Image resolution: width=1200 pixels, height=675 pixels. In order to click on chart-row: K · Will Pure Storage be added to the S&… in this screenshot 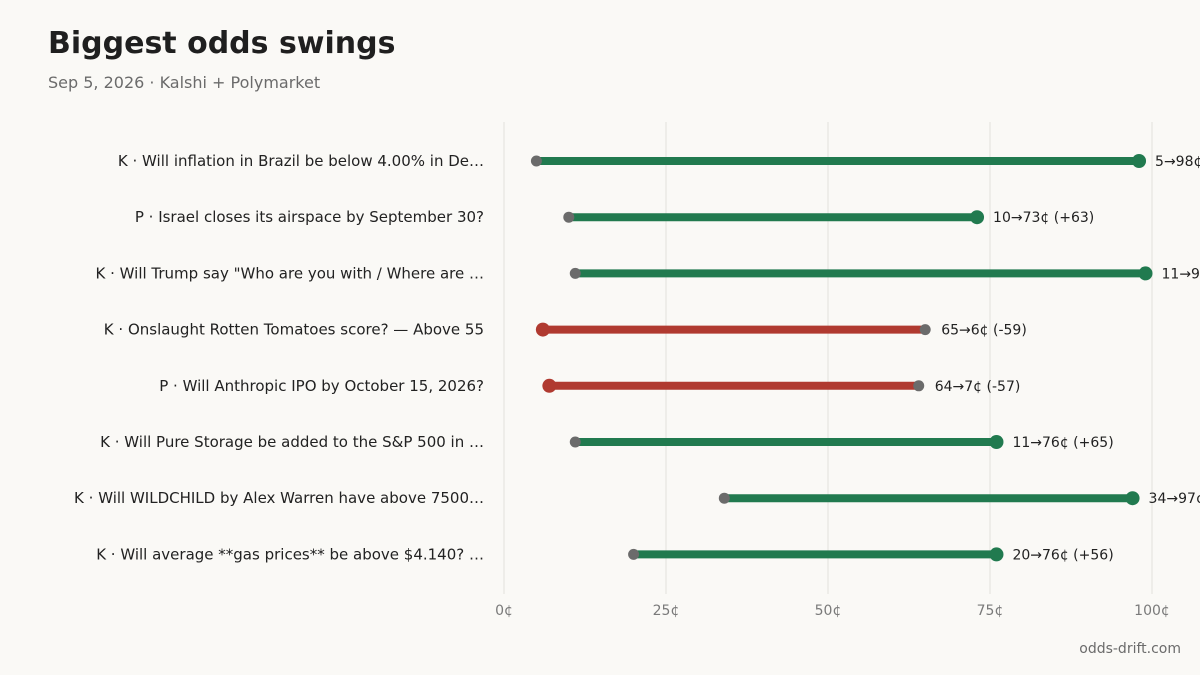, I will do `click(607, 442)`.